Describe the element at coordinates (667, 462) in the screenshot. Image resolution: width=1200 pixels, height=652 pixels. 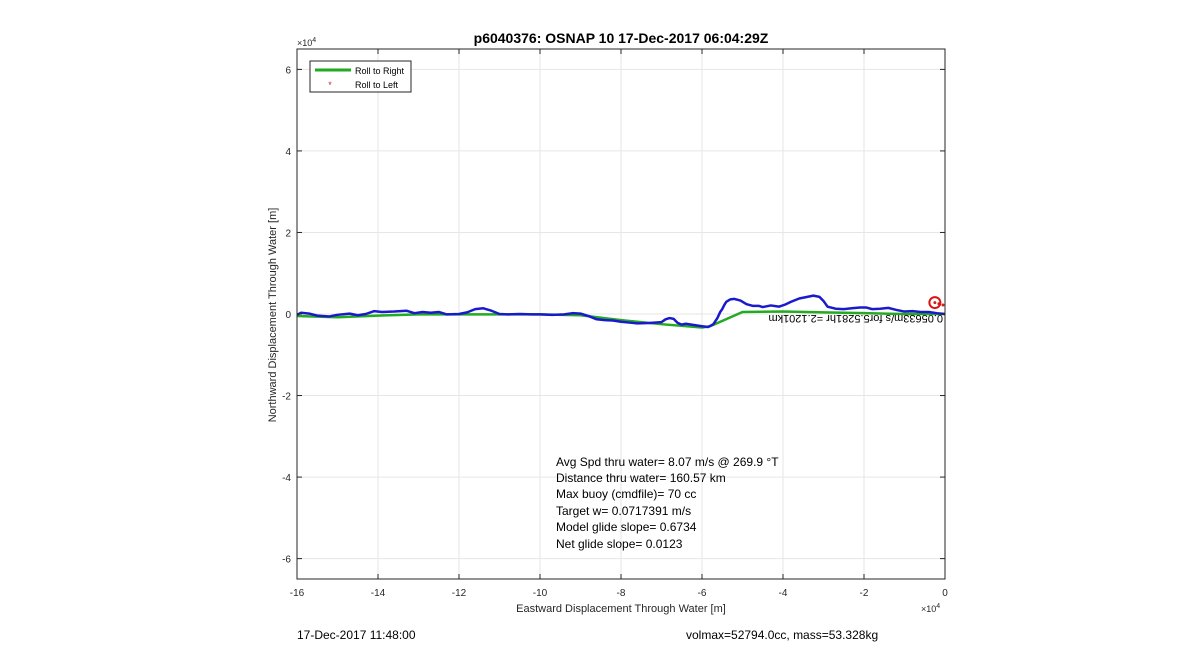
I see `avg-speed-text: Avg Spd thru water= 8.07 m/s @ 269.9 °T` at that location.